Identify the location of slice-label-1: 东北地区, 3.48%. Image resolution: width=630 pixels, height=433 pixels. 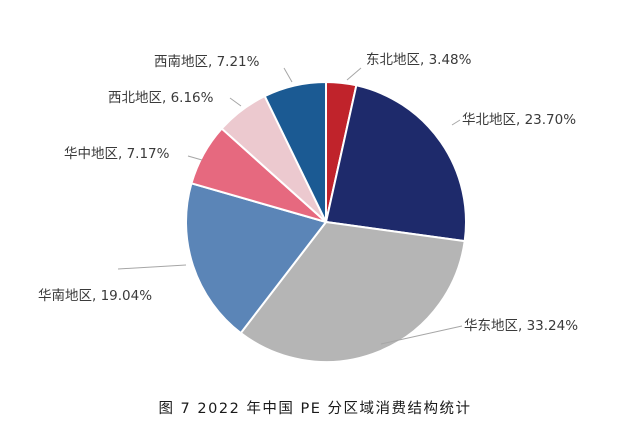
(419, 60).